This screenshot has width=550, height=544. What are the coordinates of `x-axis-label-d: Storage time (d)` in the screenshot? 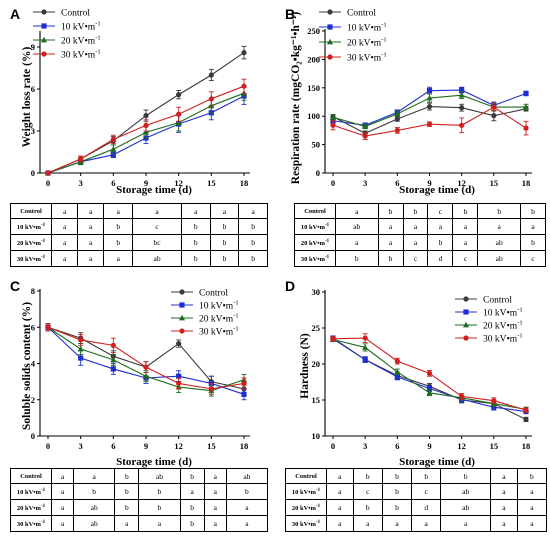 It's located at (437, 462).